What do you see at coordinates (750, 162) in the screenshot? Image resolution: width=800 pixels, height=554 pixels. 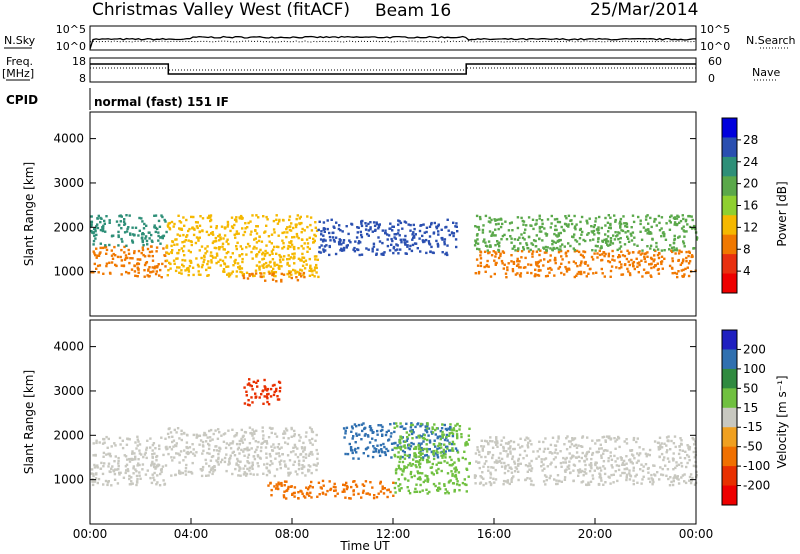 I see `colorbar-tick-label: 24` at bounding box center [750, 162].